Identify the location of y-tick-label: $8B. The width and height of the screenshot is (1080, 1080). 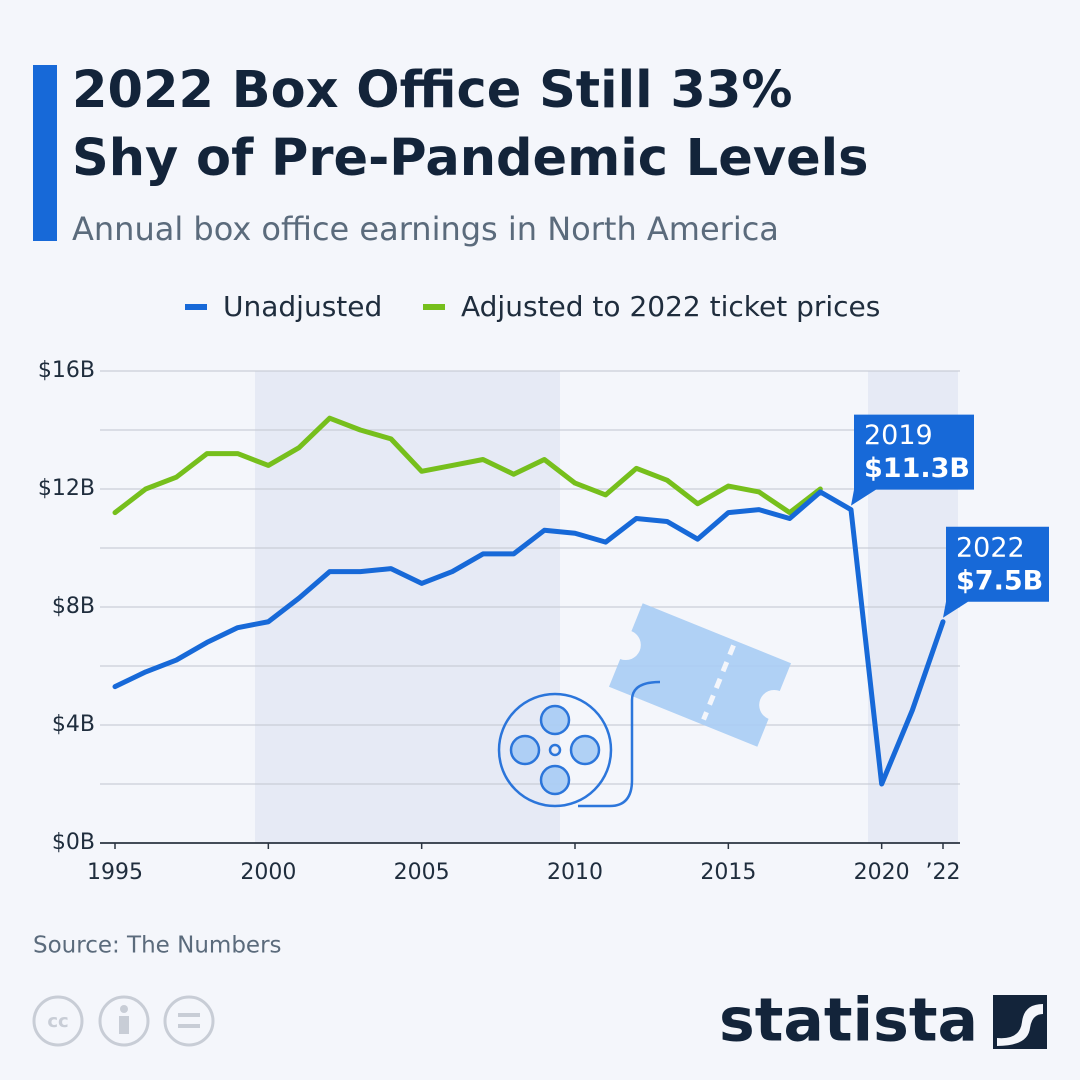
(73, 606).